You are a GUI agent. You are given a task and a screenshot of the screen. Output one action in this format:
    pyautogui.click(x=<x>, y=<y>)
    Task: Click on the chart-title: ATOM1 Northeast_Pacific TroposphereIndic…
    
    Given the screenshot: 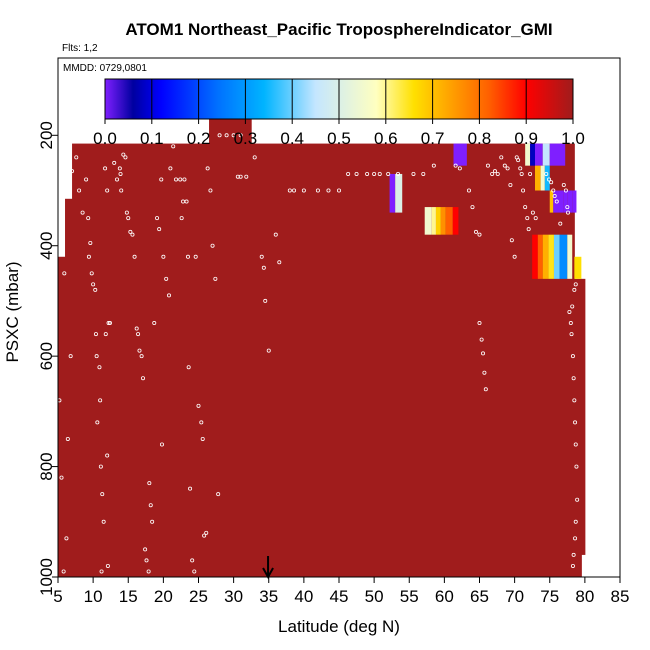 What is the action you would take?
    pyautogui.click(x=338, y=29)
    